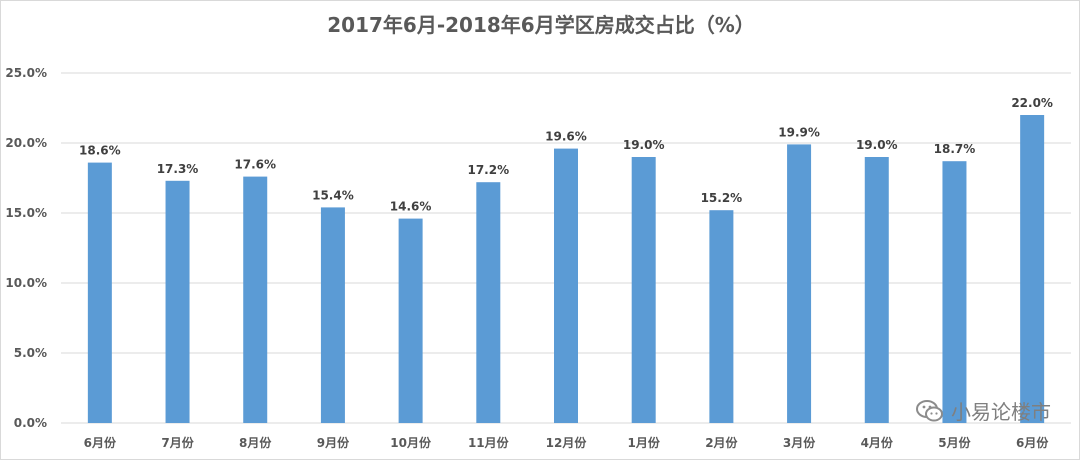  Describe the element at coordinates (566, 137) in the screenshot. I see `data-label: 19.6%` at that location.